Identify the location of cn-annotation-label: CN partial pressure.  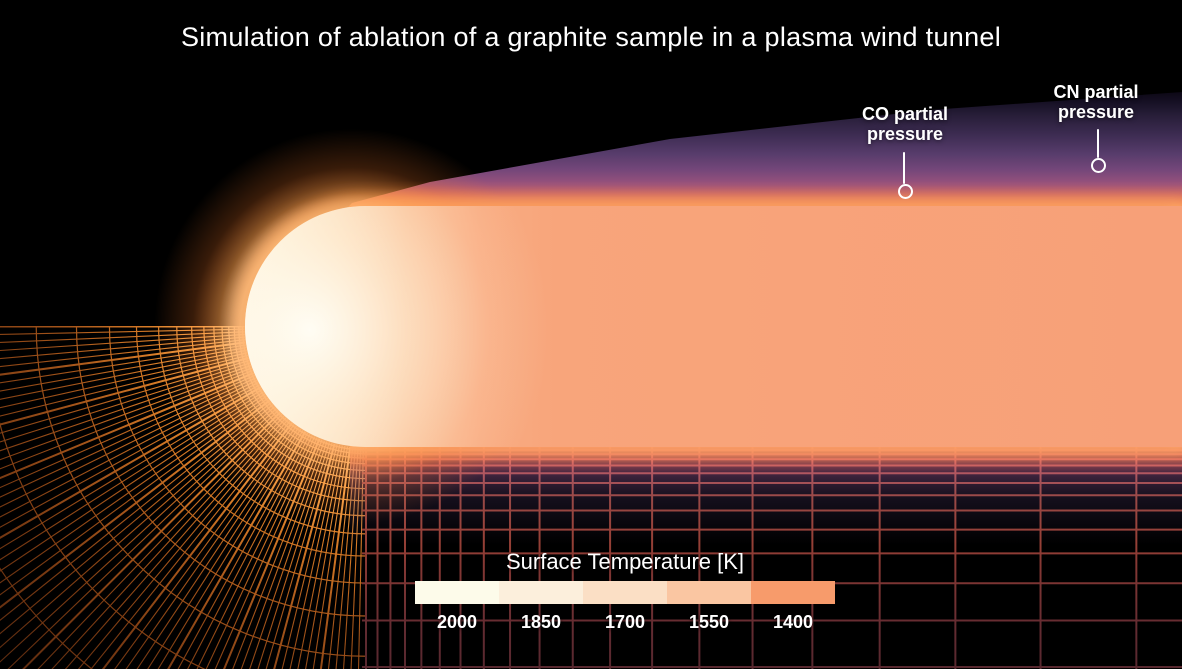
(1096, 102).